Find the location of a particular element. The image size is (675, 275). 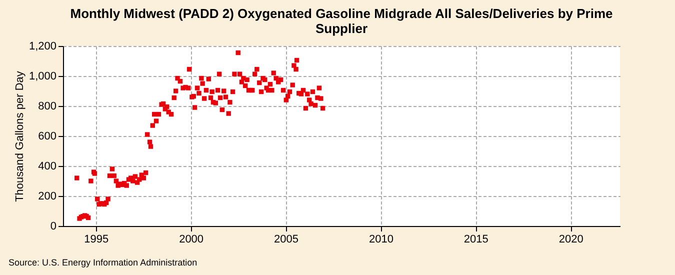

x-tick-label: 2010 is located at coordinates (381, 240).